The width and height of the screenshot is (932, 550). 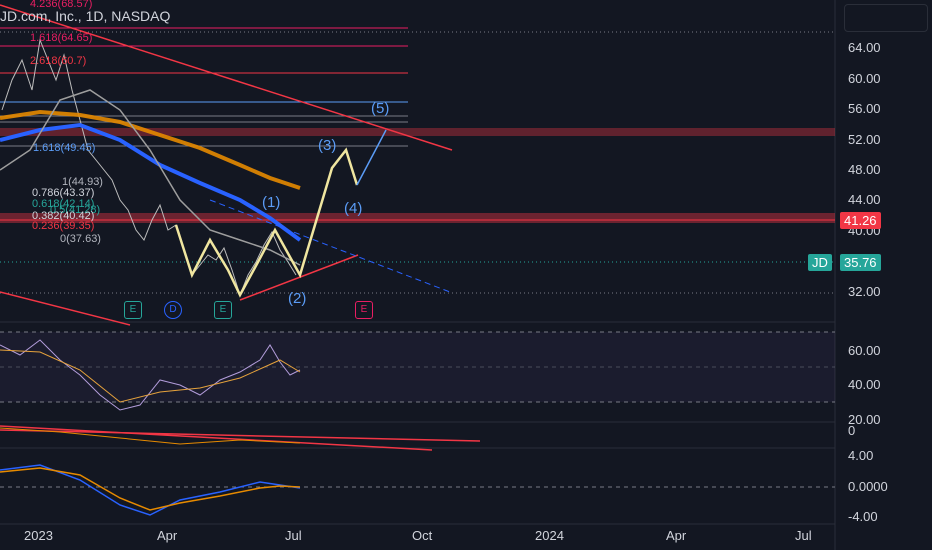 I want to click on macd-axis-label: -4.00, so click(x=863, y=516).